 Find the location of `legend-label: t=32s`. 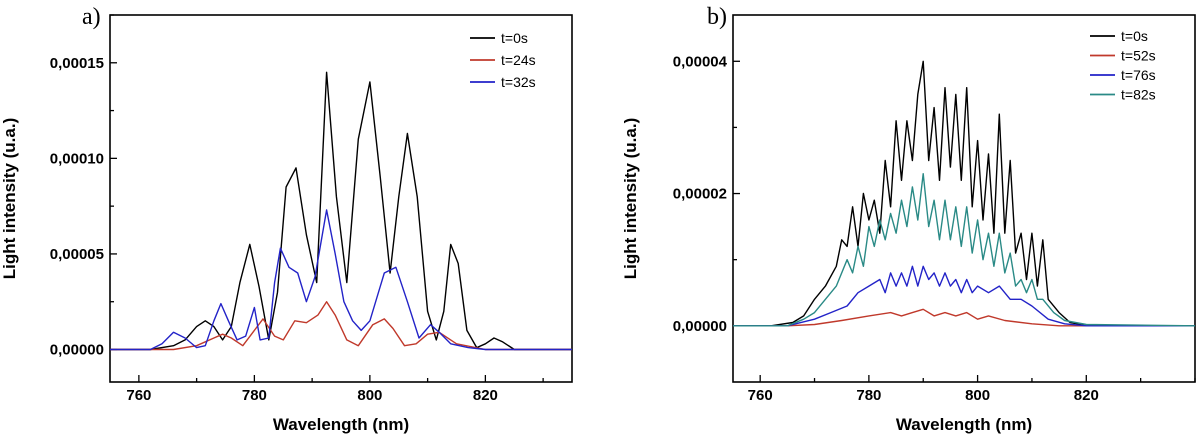

legend-label: t=32s is located at coordinates (518, 82).